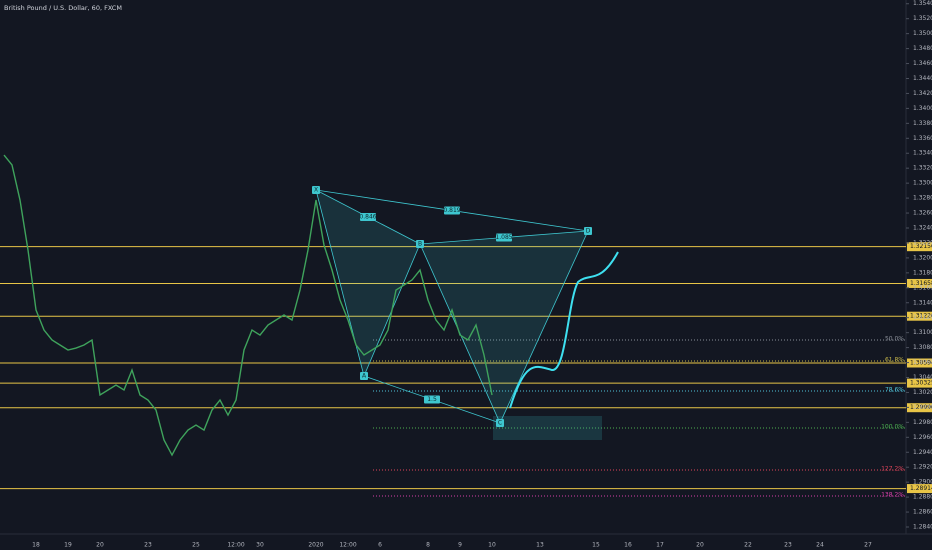 This screenshot has width=932, height=550. I want to click on level-label: 1.29996, so click(921, 407).